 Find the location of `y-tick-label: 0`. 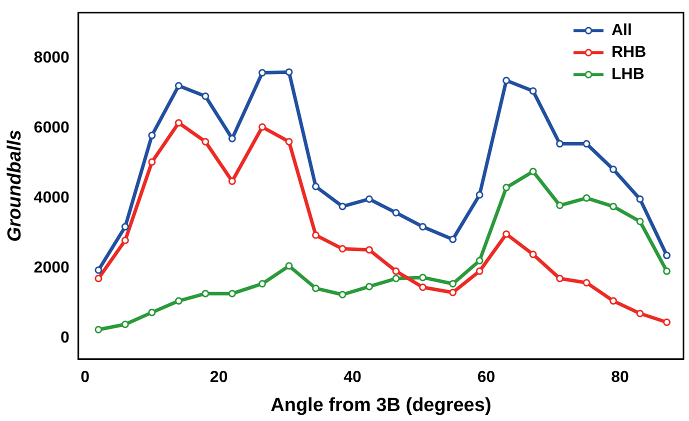

y-tick-label: 0 is located at coordinates (65, 337).